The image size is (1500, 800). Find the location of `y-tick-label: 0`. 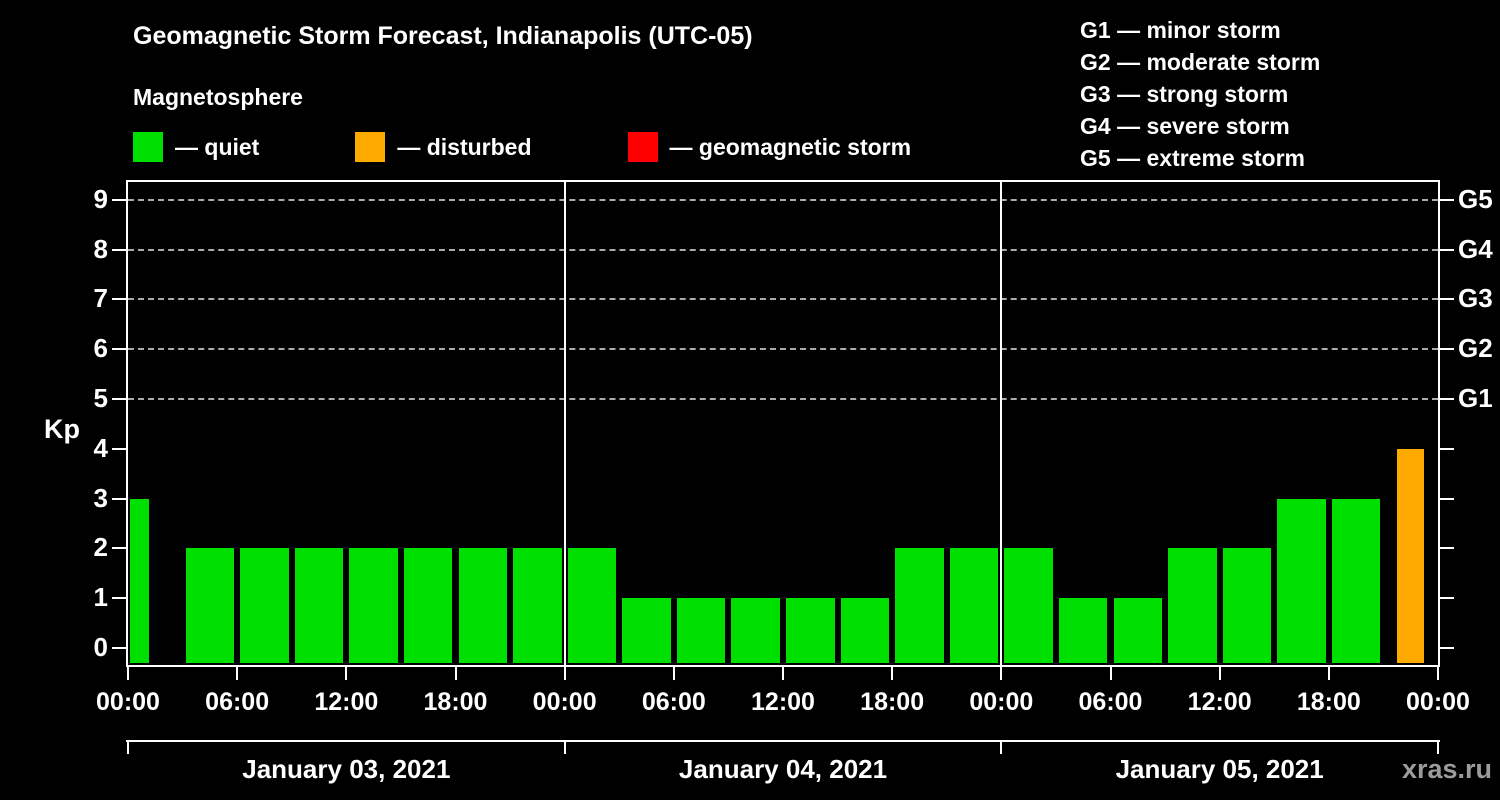

y-tick-label: 0 is located at coordinates (100, 647).